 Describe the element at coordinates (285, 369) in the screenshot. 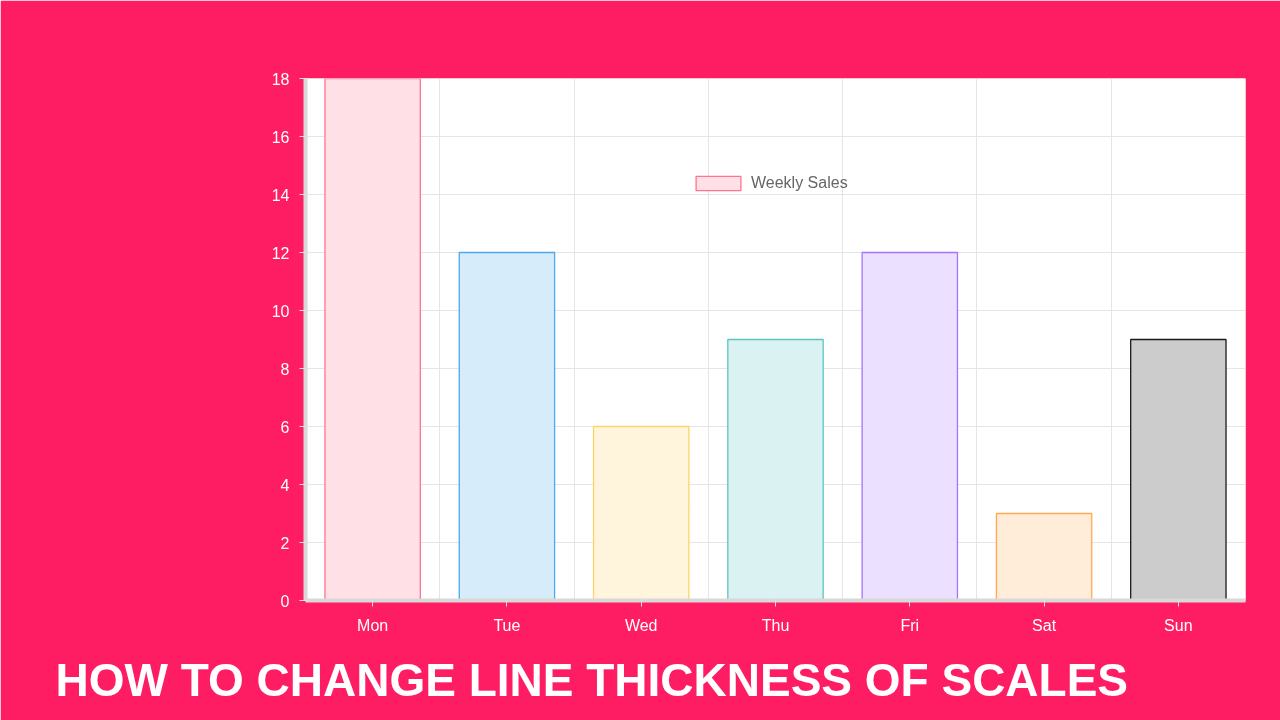

I see `y-tick-label: 8` at that location.